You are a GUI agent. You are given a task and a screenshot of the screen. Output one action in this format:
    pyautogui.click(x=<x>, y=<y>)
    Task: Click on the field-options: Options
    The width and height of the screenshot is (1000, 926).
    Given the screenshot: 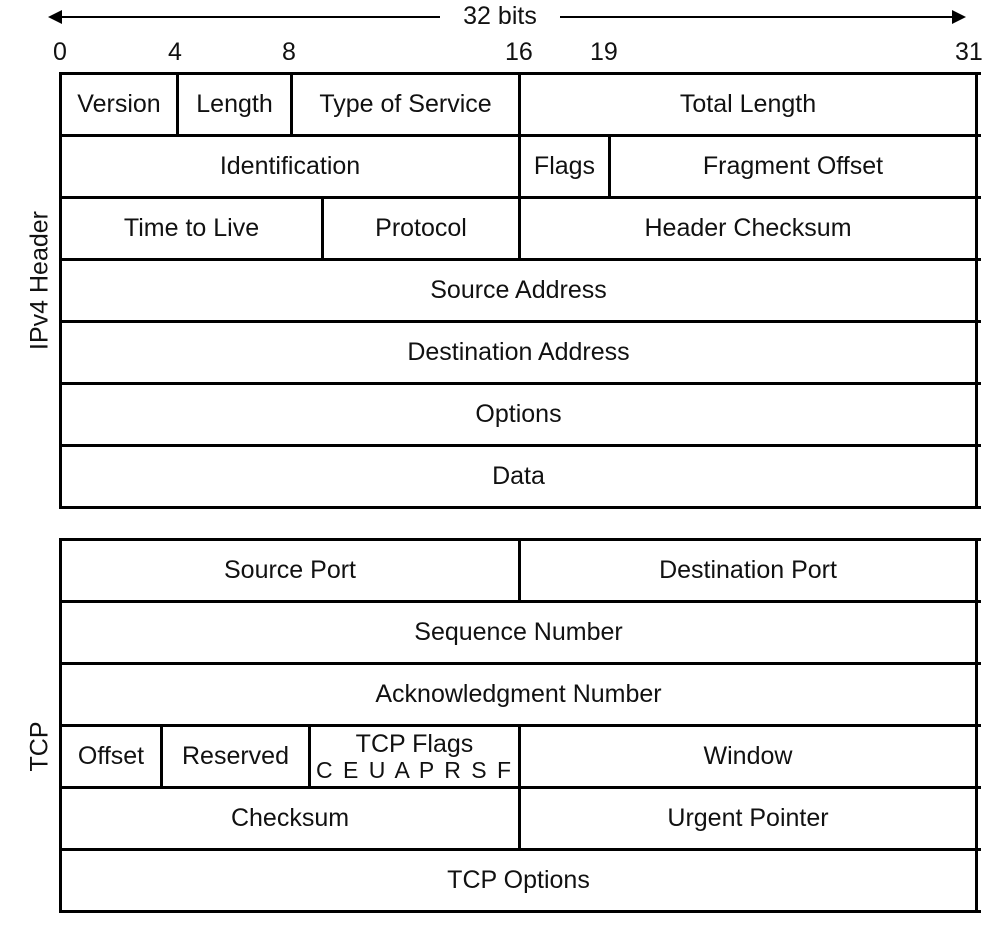 What is the action you would take?
    pyautogui.click(x=520, y=414)
    